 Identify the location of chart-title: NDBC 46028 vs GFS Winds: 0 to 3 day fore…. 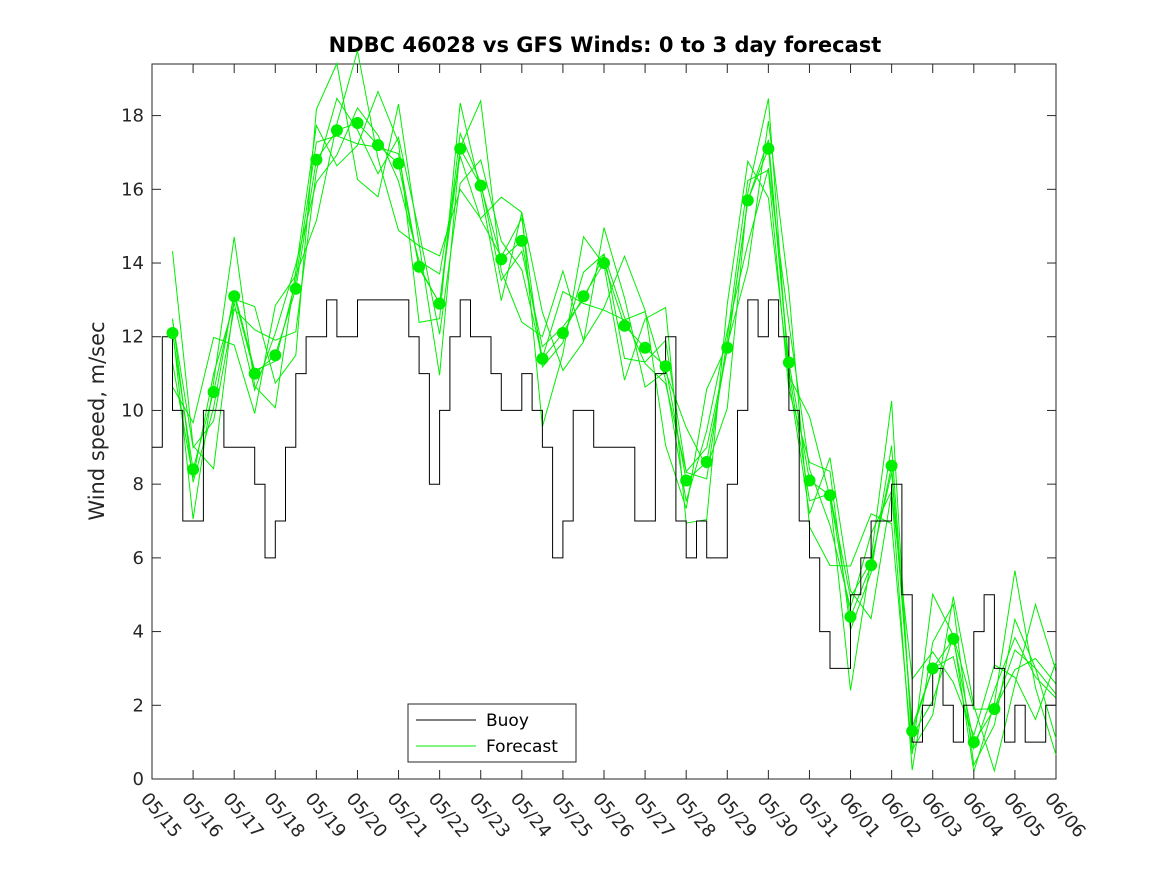
(605, 45).